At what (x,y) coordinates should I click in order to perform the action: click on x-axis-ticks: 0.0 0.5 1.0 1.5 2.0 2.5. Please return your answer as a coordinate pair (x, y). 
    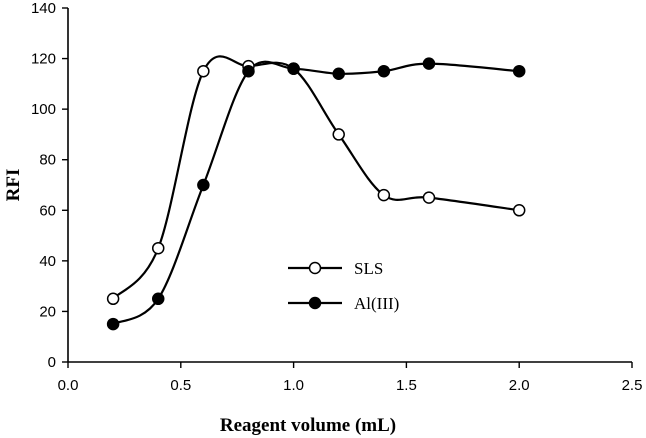
    Looking at the image, I should click on (350, 378).